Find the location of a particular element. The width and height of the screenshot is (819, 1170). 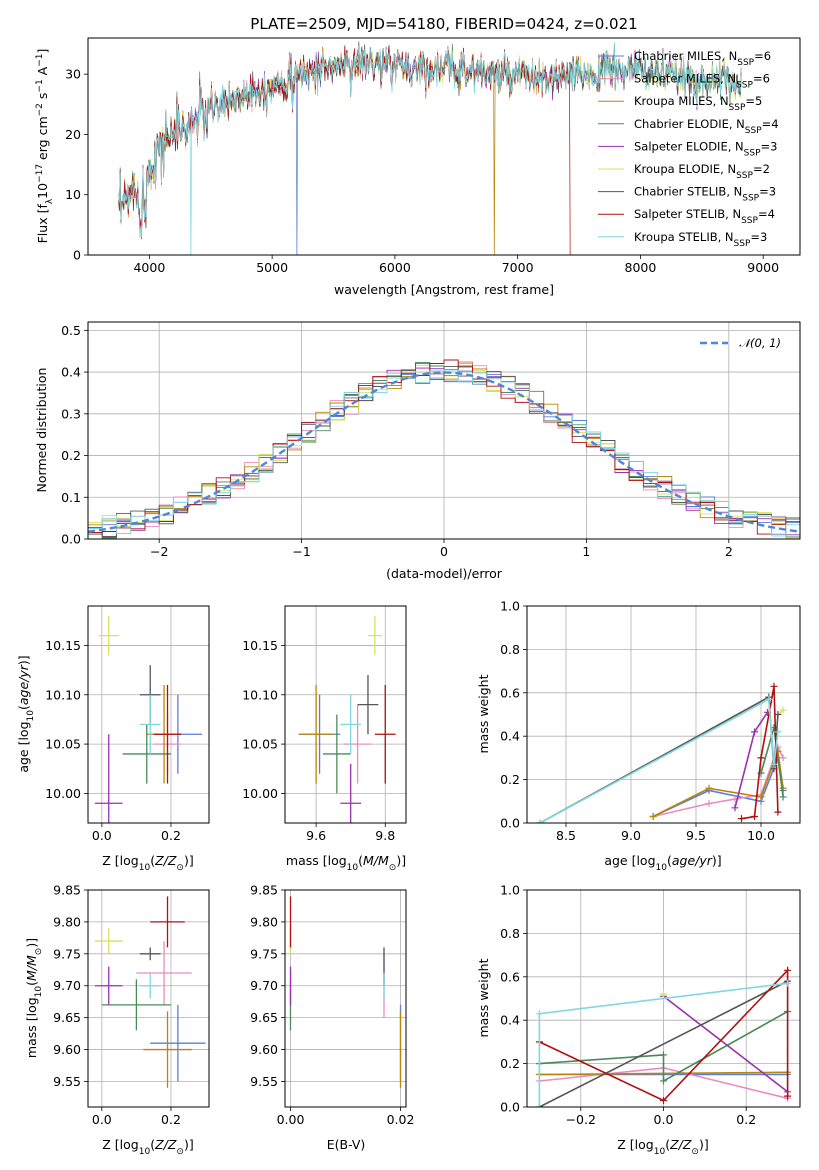

x-tick-label: 7000 is located at coordinates (518, 267).